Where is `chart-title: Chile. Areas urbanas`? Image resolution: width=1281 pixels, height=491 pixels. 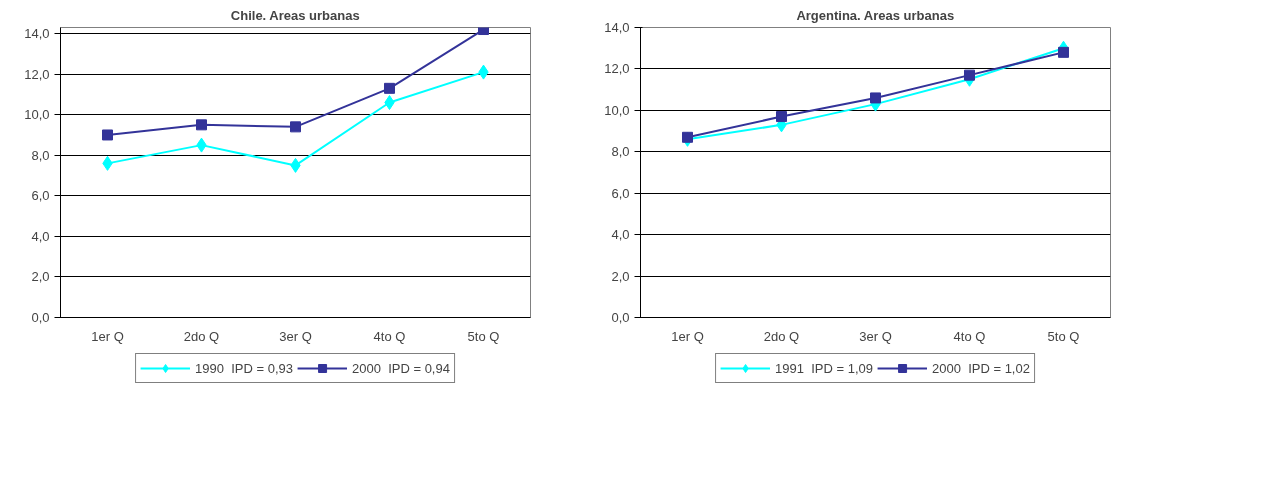 chart-title: Chile. Areas urbanas is located at coordinates (295, 15).